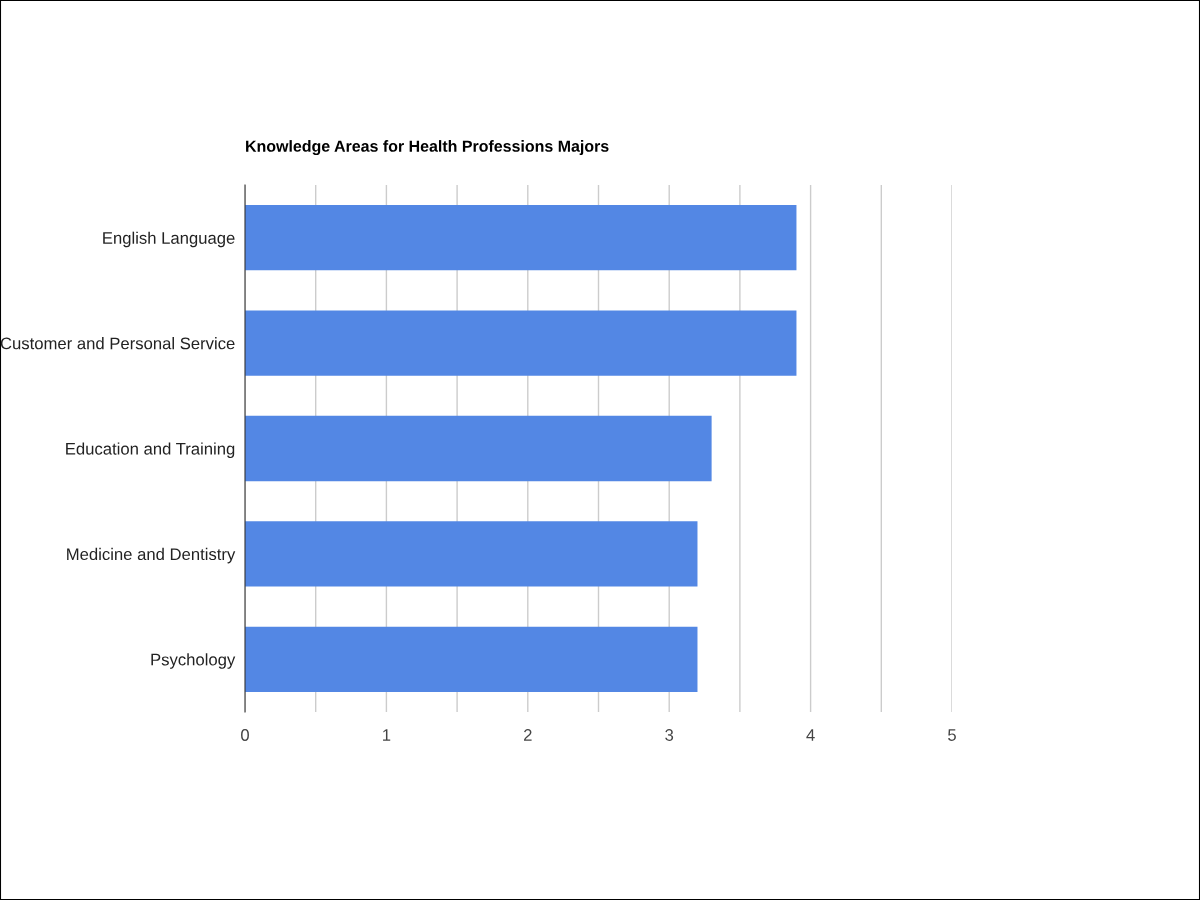 The width and height of the screenshot is (1200, 900). Describe the element at coordinates (669, 735) in the screenshot. I see `x-tick-label: 3` at that location.